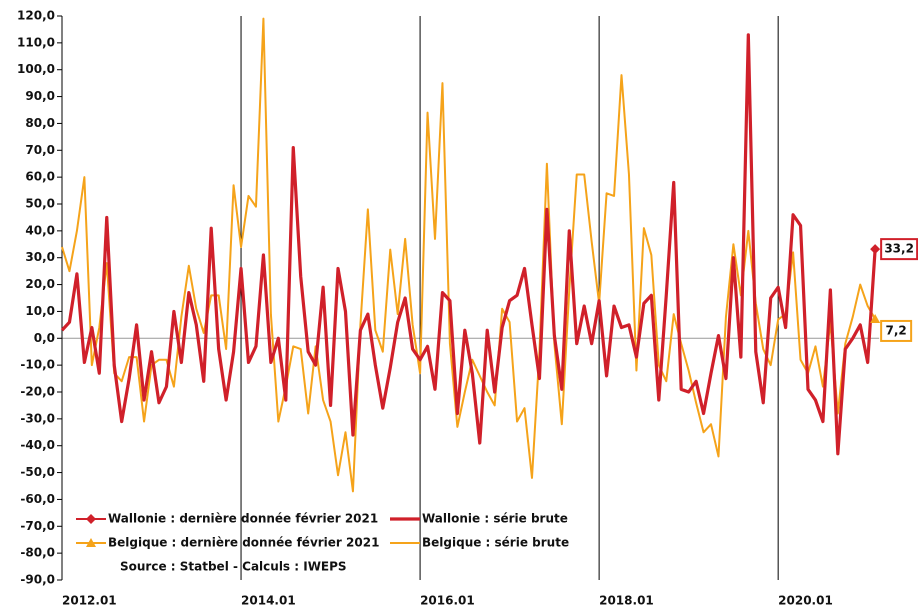  What do you see at coordinates (37, 526) in the screenshot?
I see `y-tick-label: -70,0` at bounding box center [37, 526].